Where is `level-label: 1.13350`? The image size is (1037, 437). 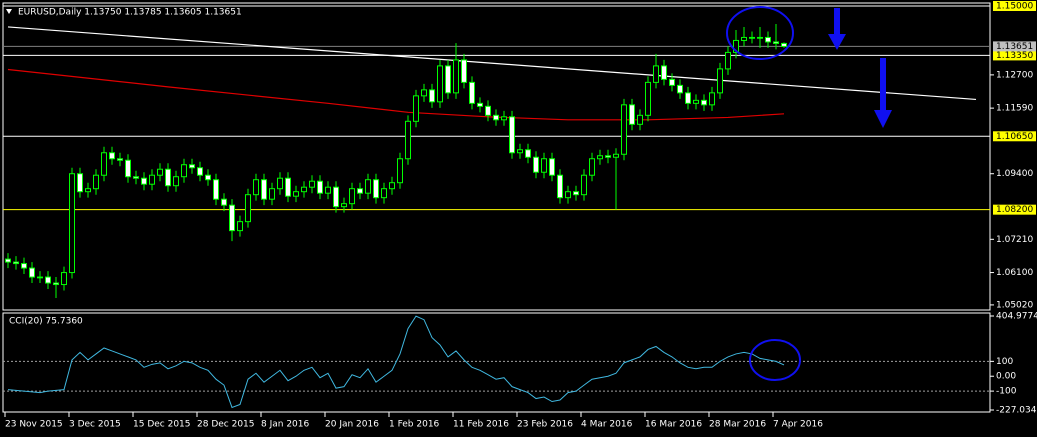 level-label: 1.13350 is located at coordinates (1014, 56).